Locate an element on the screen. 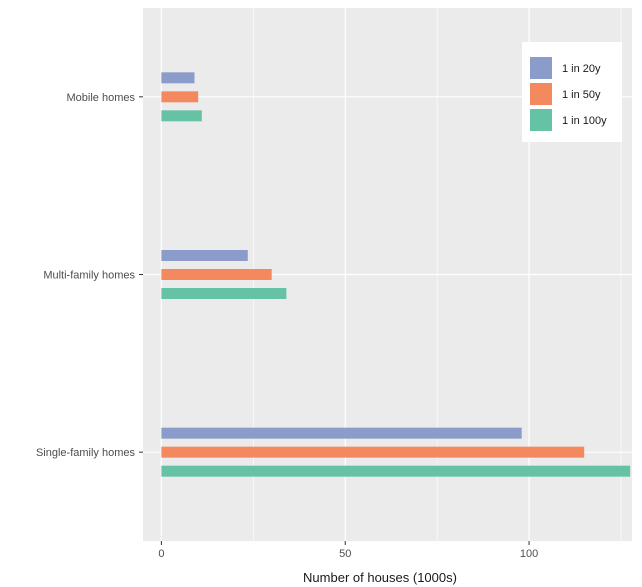 The image size is (642, 587). bar-mobile-homes-1-in-50y is located at coordinates (180, 97).